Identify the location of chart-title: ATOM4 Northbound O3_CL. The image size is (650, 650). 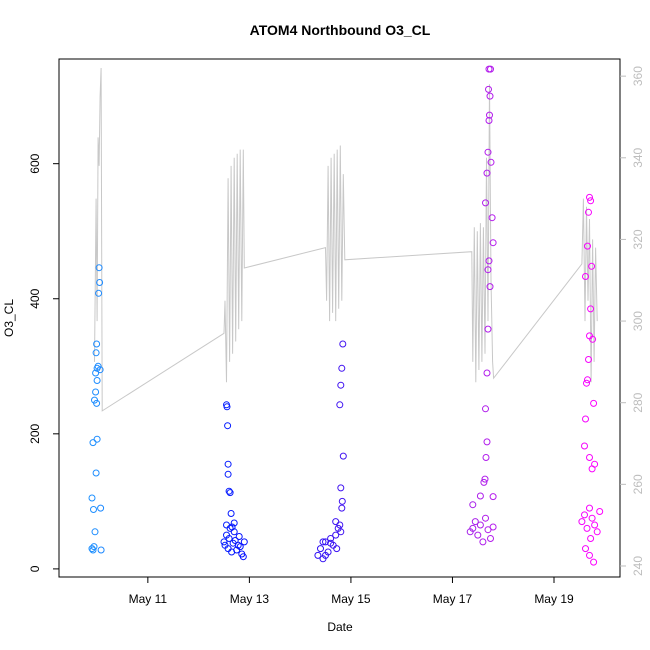
(340, 30).